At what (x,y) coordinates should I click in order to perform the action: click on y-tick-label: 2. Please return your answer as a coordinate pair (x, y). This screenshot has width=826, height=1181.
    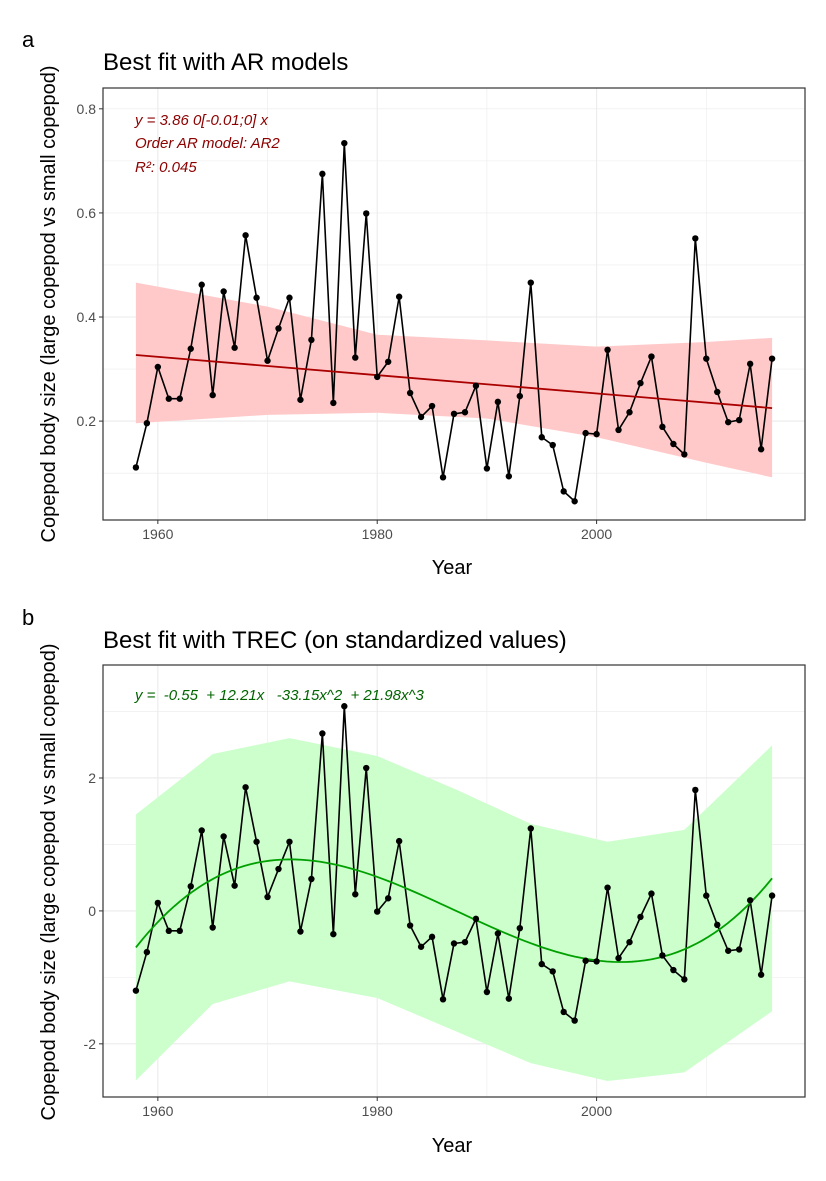
    Looking at the image, I should click on (92, 778).